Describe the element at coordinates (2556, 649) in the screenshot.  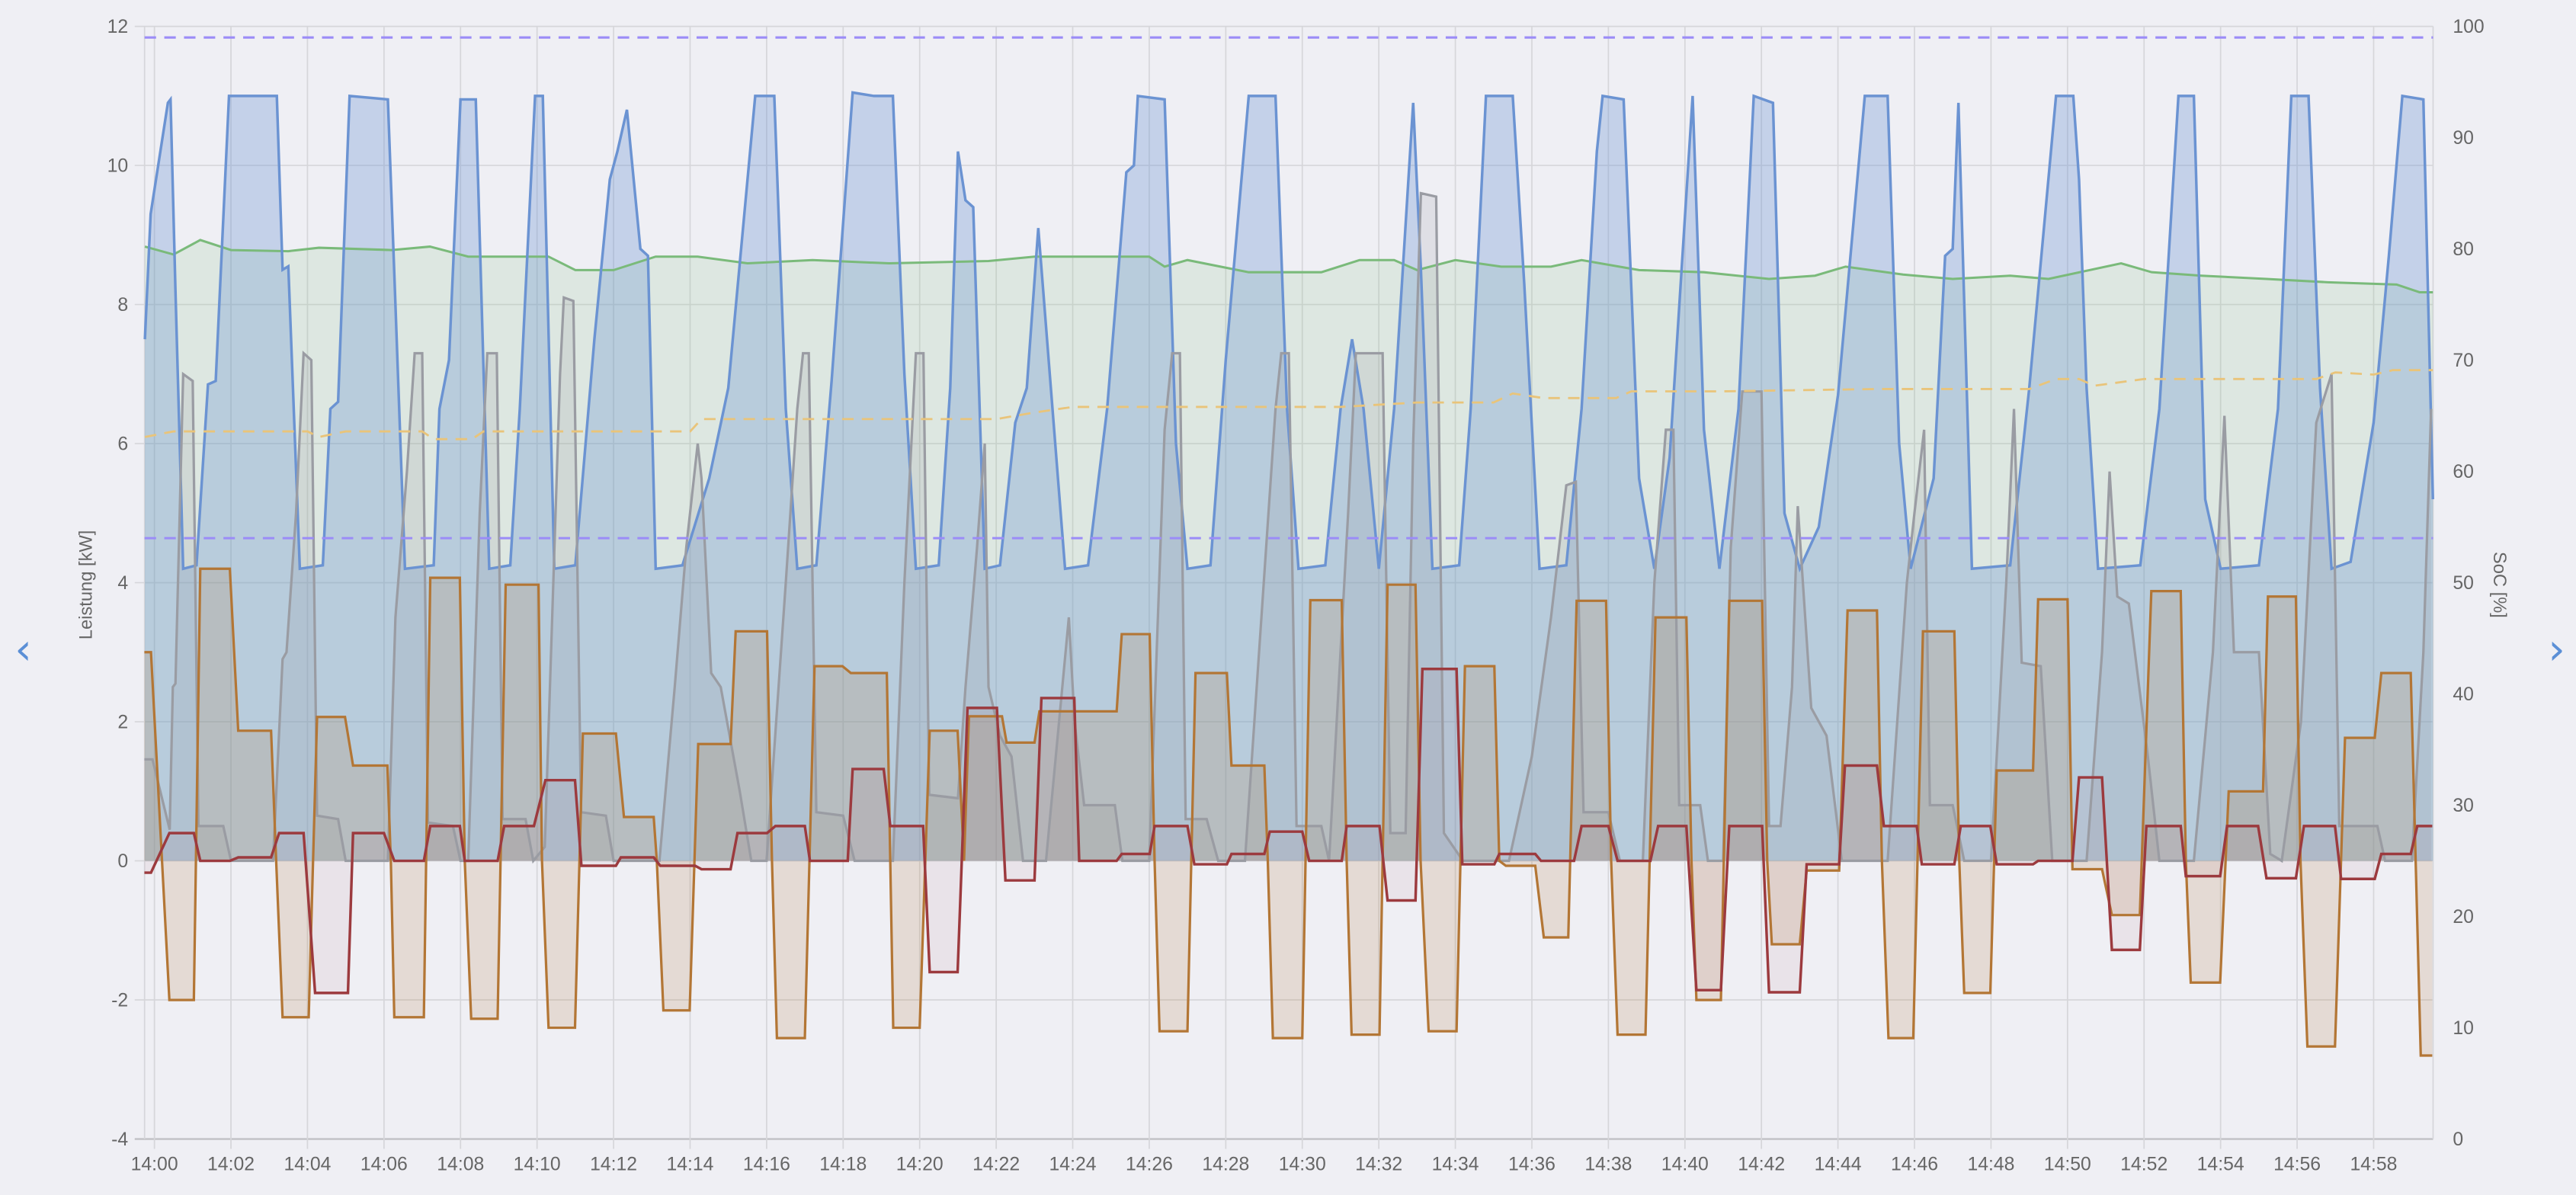
I see `chevron-right-icon: ›` at that location.